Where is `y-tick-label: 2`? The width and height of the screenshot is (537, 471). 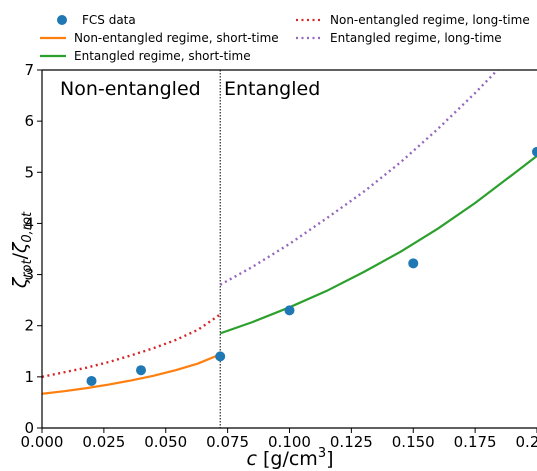 y-tick-label: 2 is located at coordinates (29, 326).